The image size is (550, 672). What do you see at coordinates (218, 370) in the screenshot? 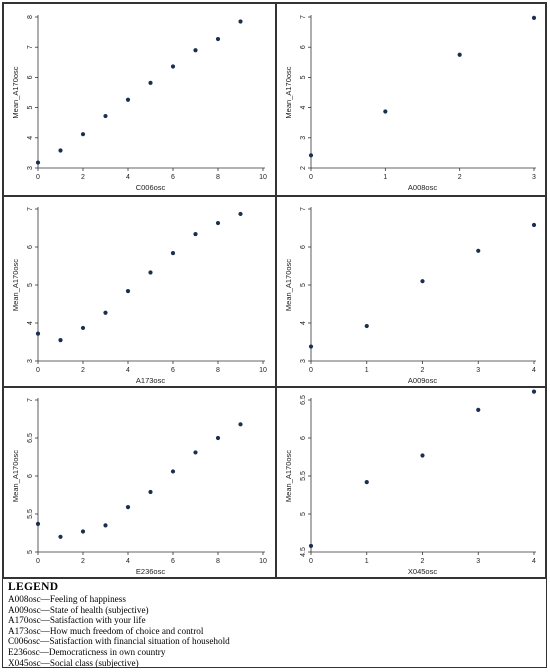
I see `x-tick-label: 8` at bounding box center [218, 370].